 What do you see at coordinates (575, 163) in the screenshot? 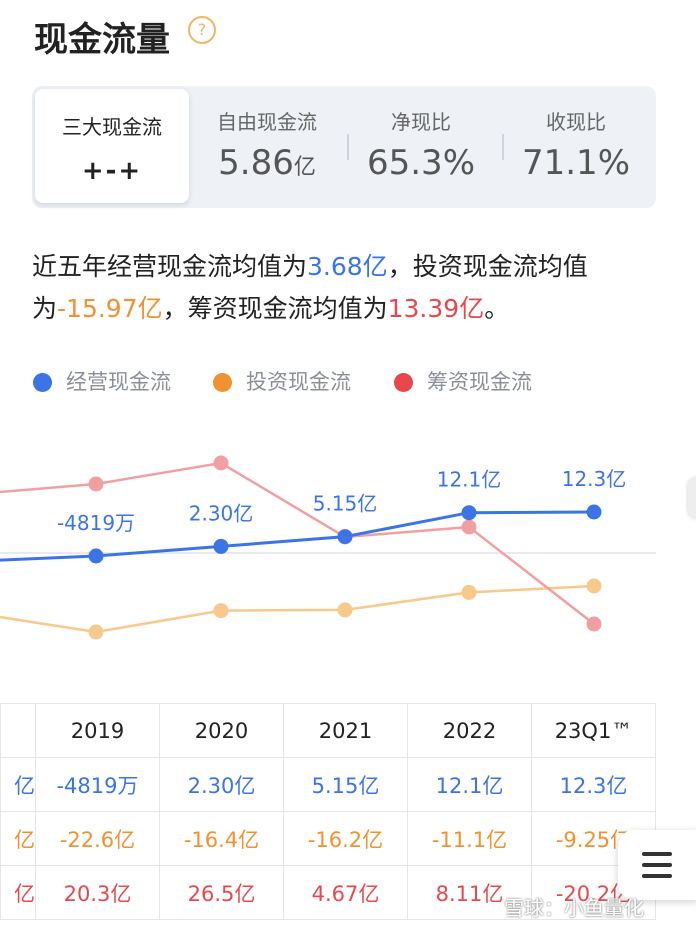
I see `metric-value: 71.1%` at bounding box center [575, 163].